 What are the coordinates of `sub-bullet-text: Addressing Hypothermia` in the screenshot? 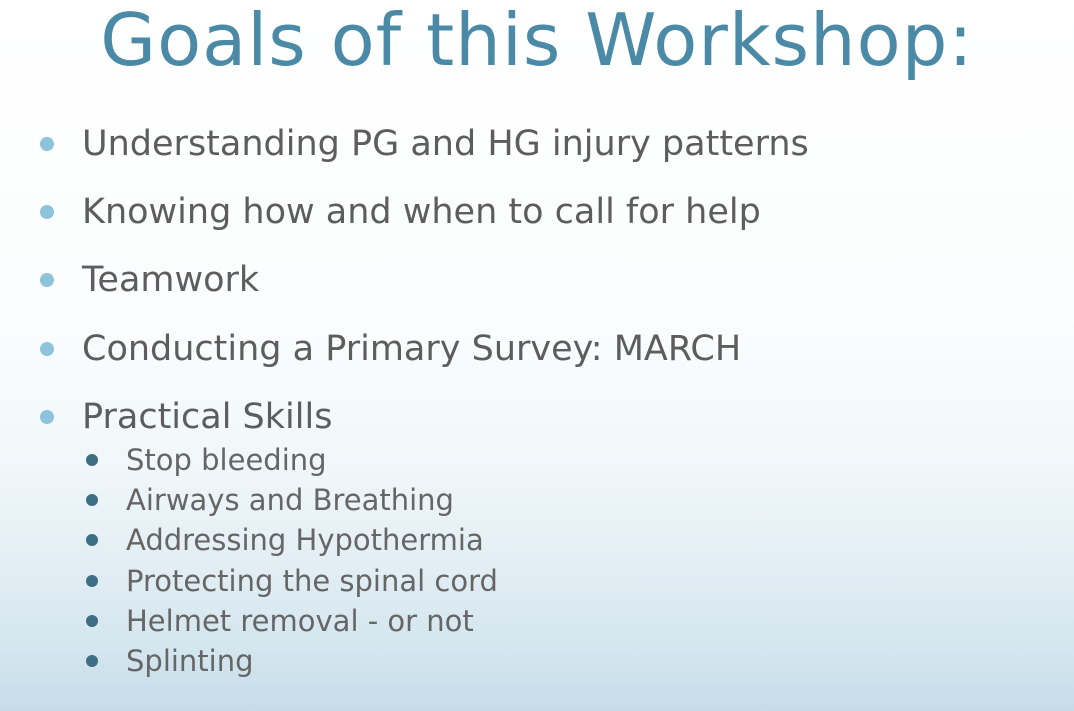 It's located at (305, 540).